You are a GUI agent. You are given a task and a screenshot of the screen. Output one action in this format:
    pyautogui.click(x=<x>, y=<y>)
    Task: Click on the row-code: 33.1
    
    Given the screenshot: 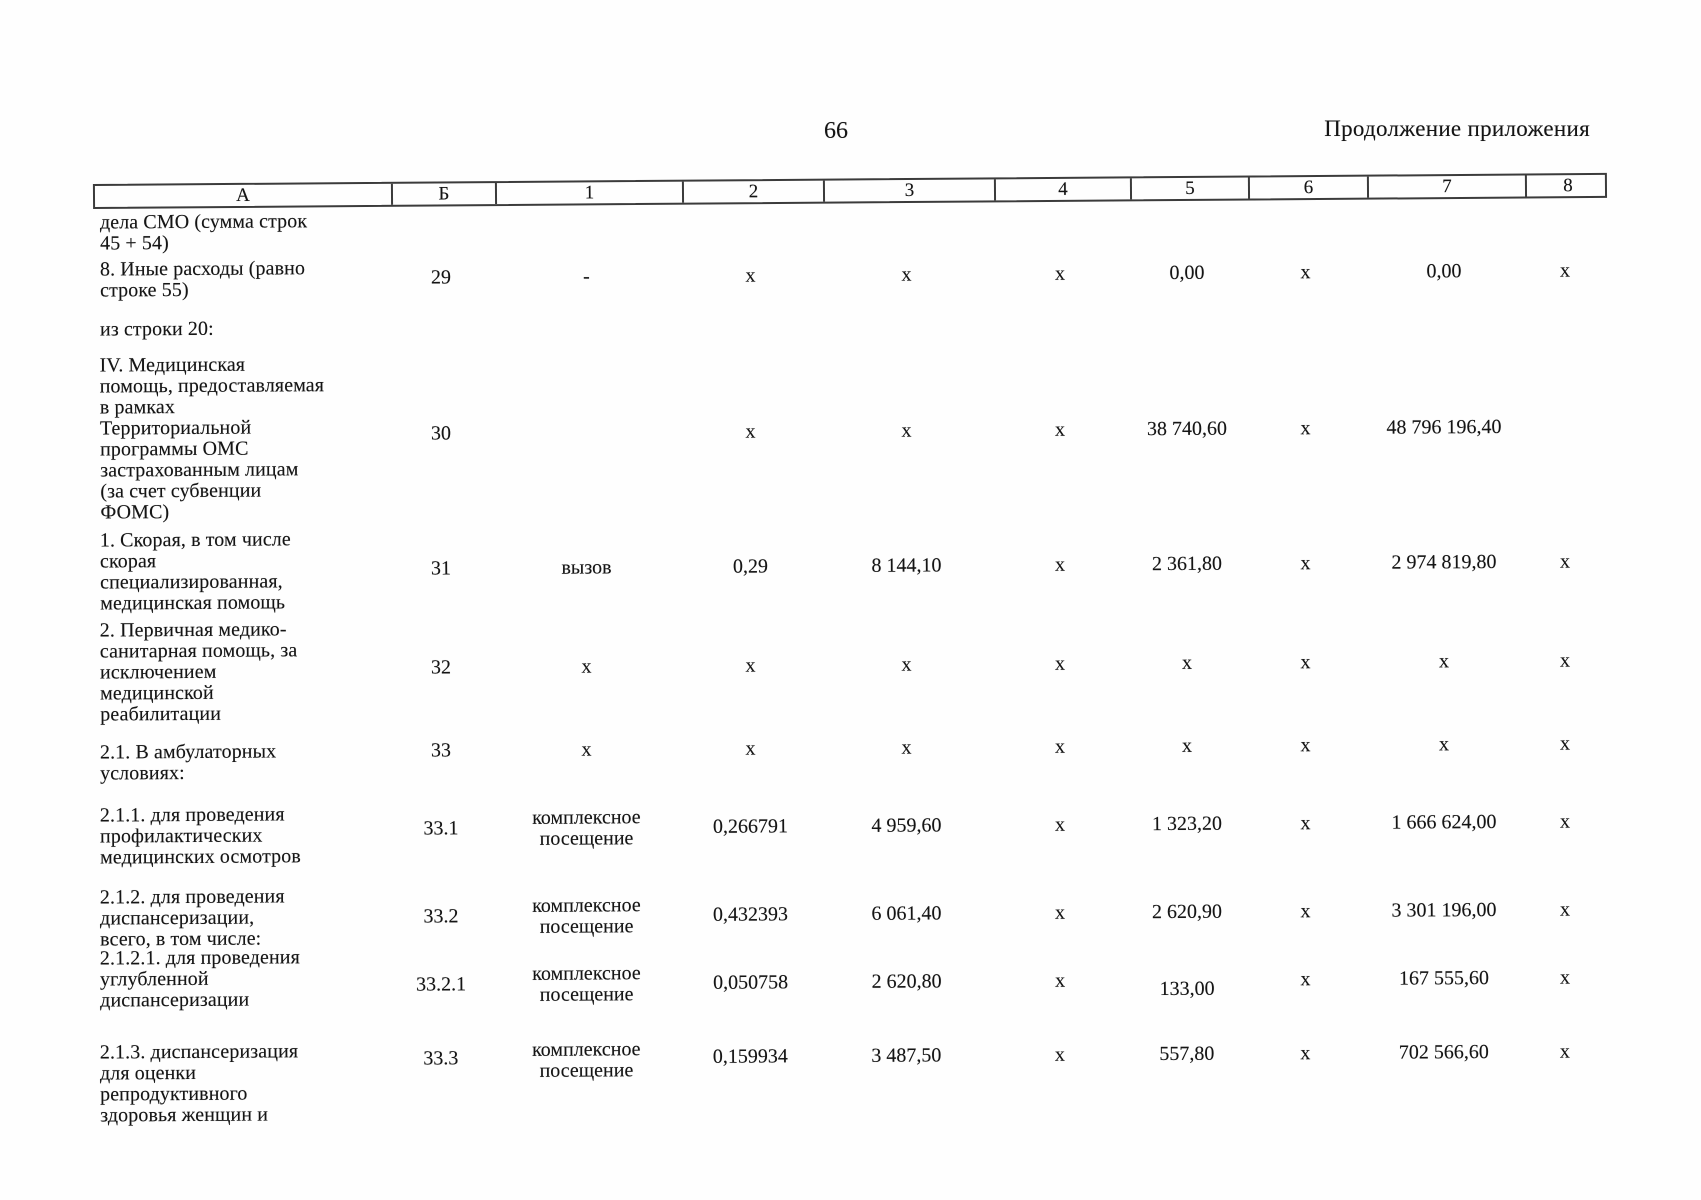 What is the action you would take?
    pyautogui.click(x=441, y=828)
    